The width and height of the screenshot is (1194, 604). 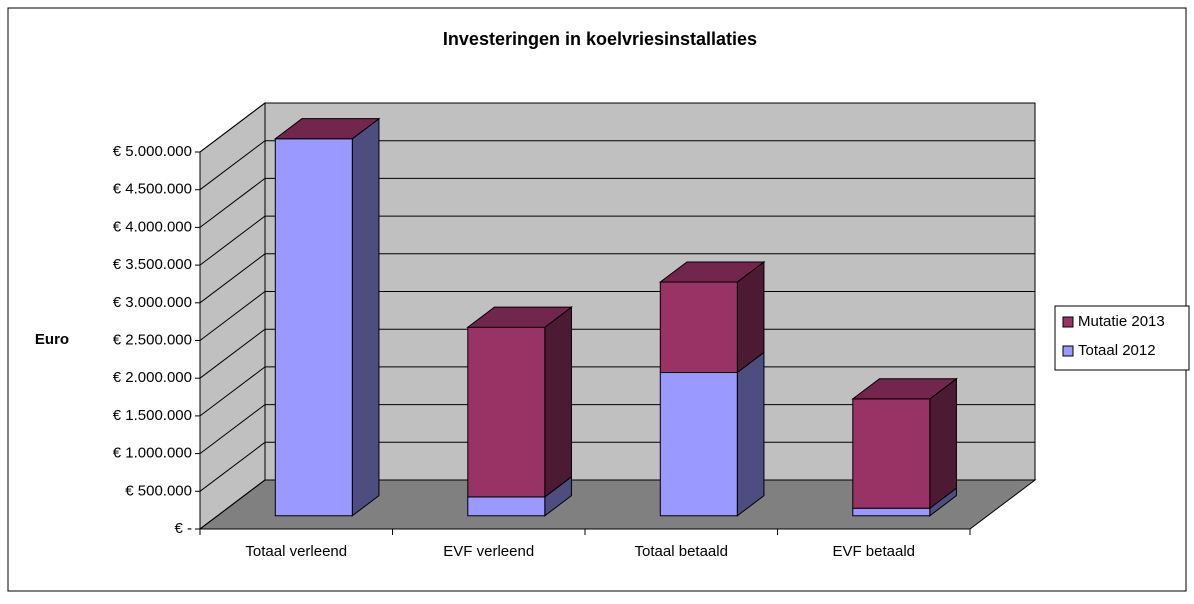 What do you see at coordinates (681, 551) in the screenshot?
I see `x-tick-label: Totaal betaald` at bounding box center [681, 551].